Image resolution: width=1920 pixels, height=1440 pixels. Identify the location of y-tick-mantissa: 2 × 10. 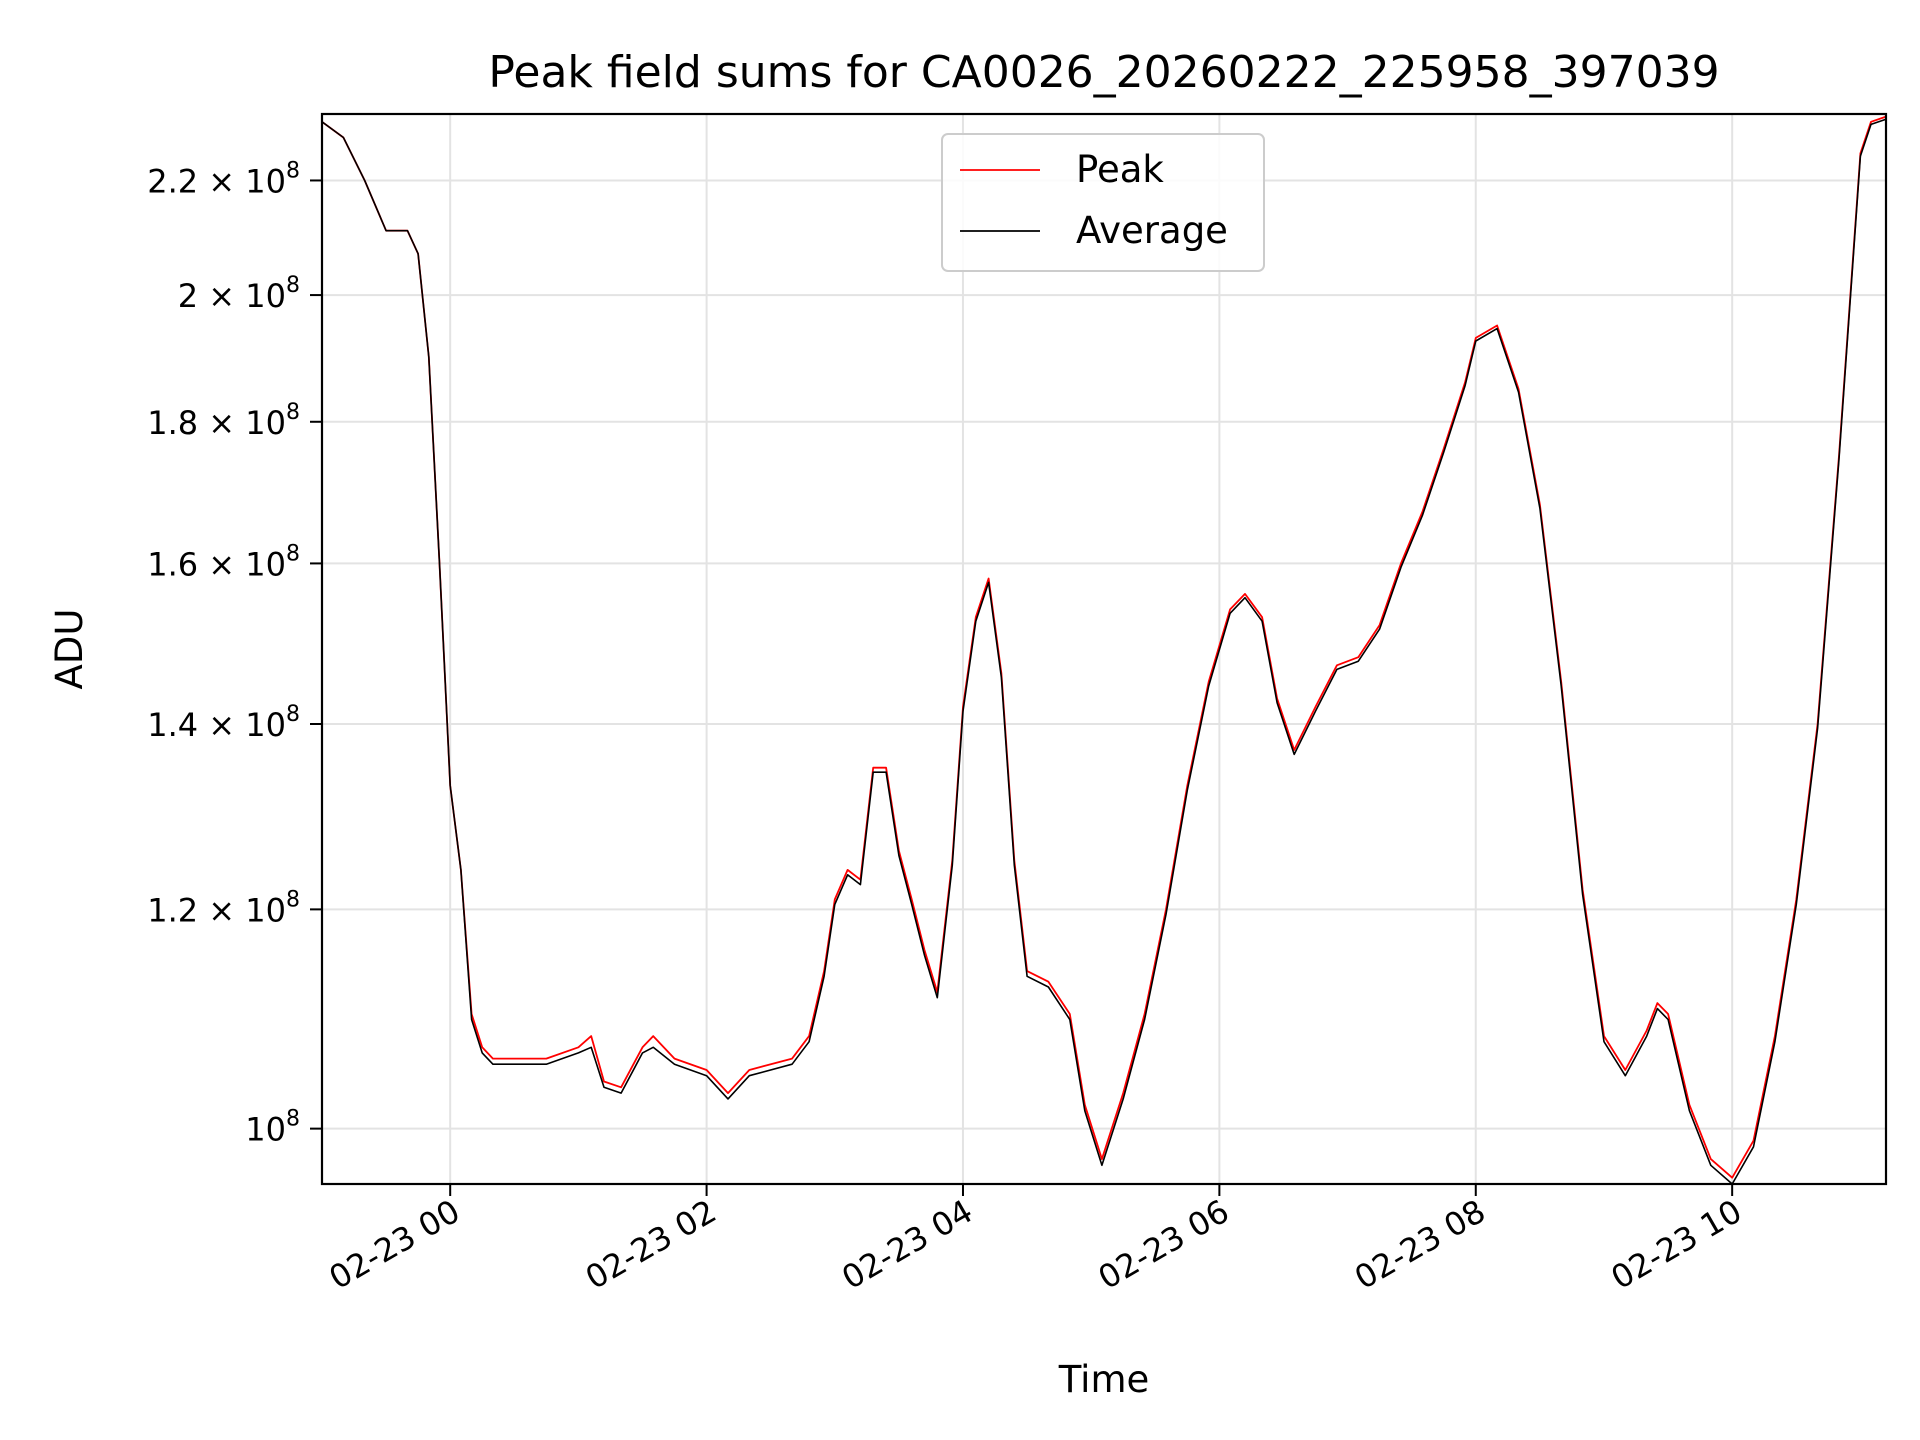
(232, 296).